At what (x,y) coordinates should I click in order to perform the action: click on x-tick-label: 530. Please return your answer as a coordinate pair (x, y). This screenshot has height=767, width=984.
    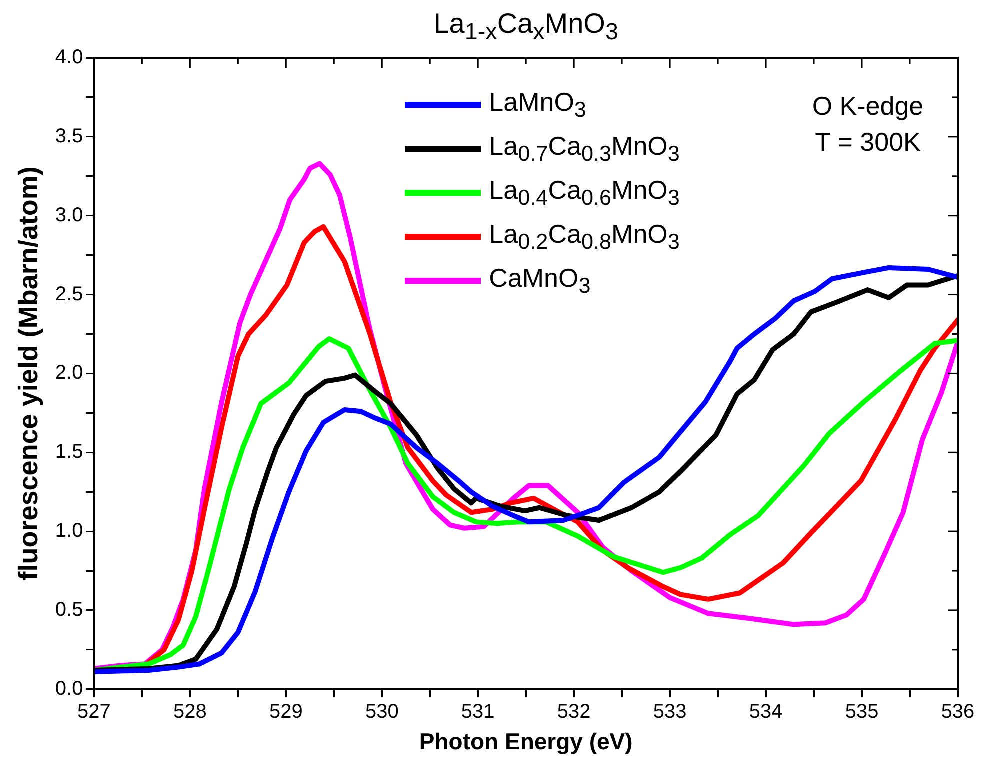
    Looking at the image, I should click on (382, 711).